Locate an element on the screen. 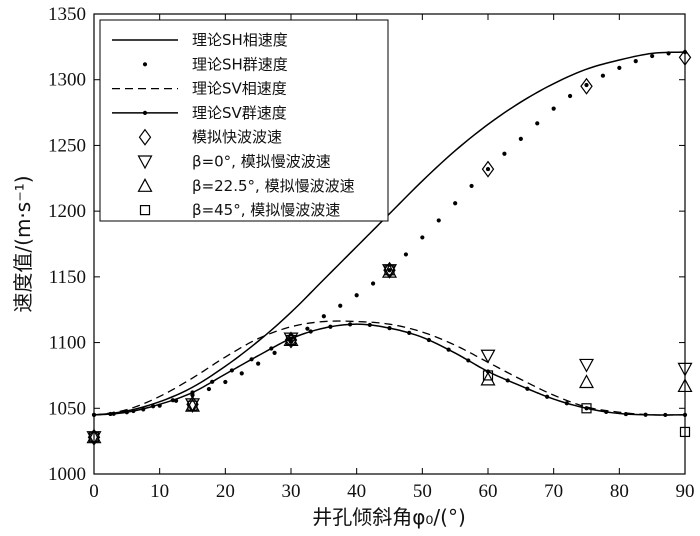 This screenshot has width=700, height=536. x-tick-label: 10 is located at coordinates (159, 491).